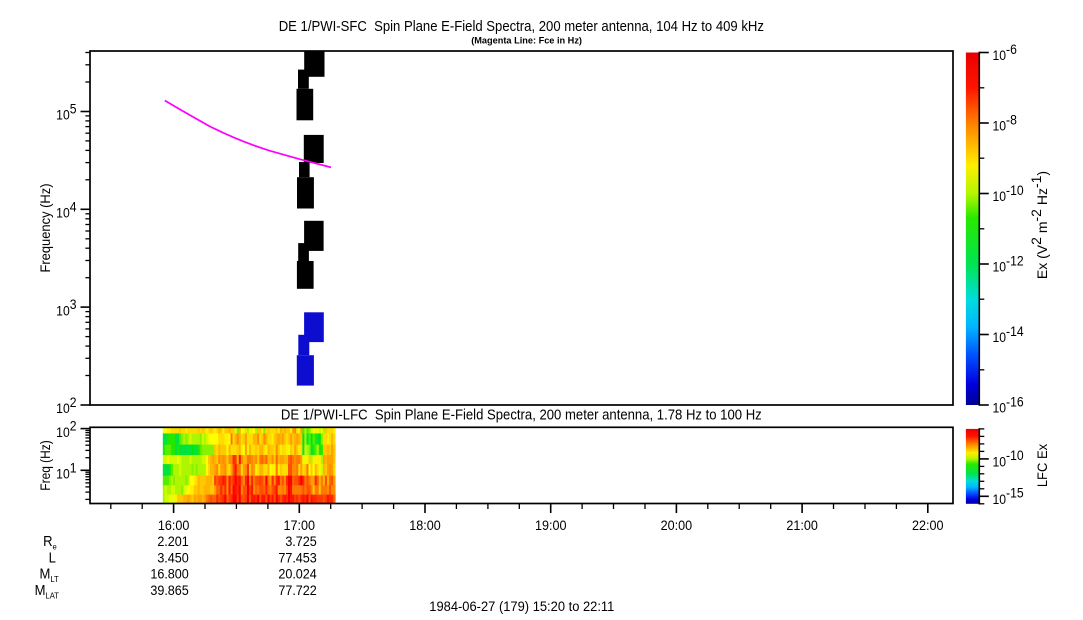 The height and width of the screenshot is (620, 1083). What do you see at coordinates (169, 574) in the screenshot?
I see `svg-text: 16.800` at bounding box center [169, 574].